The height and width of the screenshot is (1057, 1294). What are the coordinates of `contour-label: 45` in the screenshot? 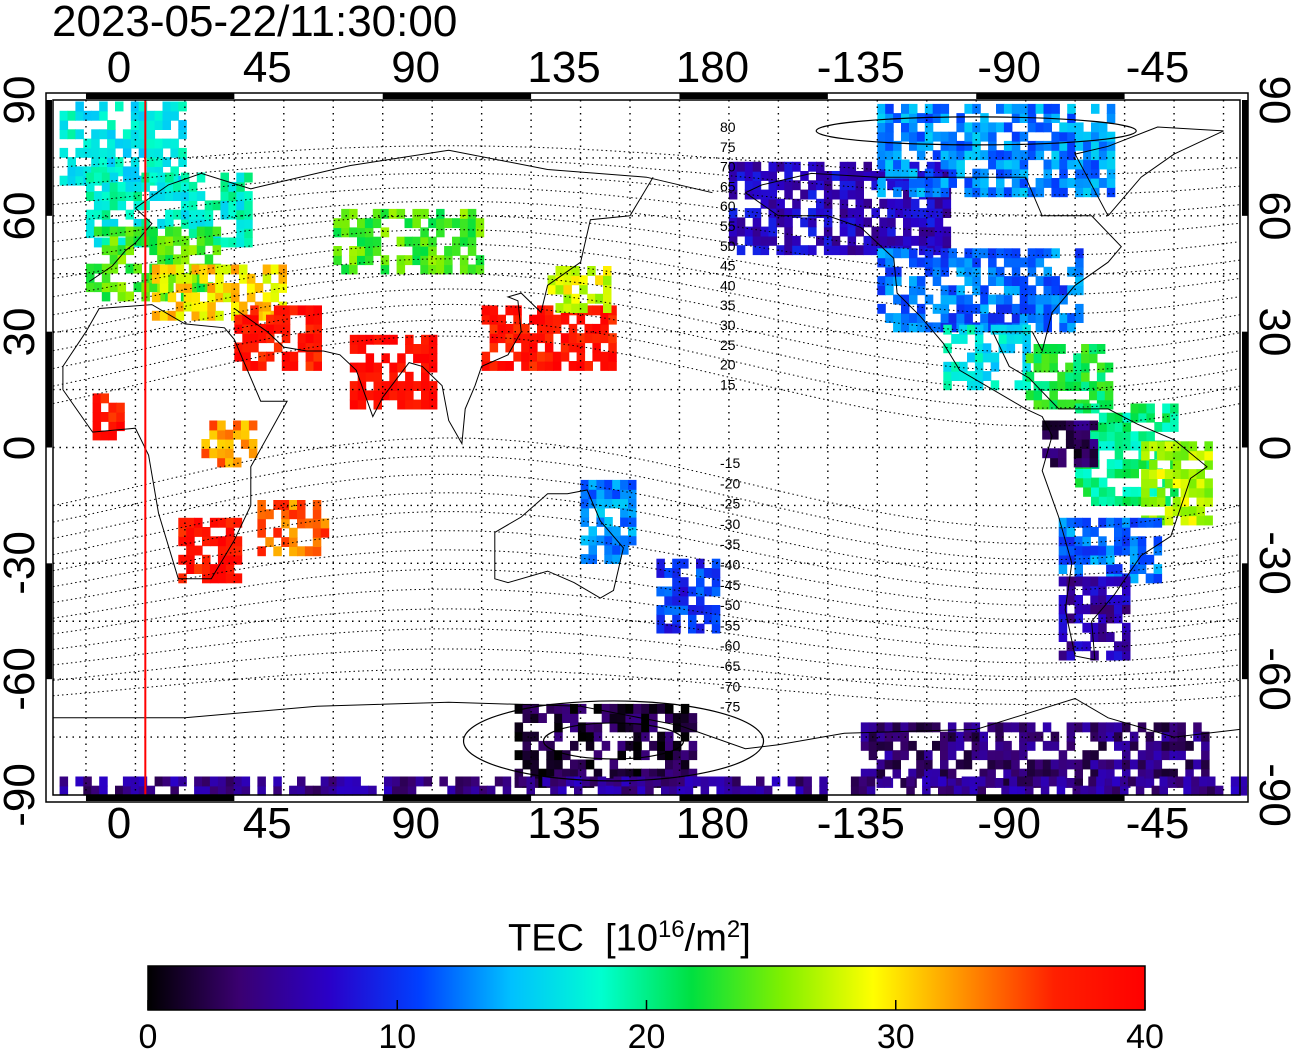 It's located at (728, 266).